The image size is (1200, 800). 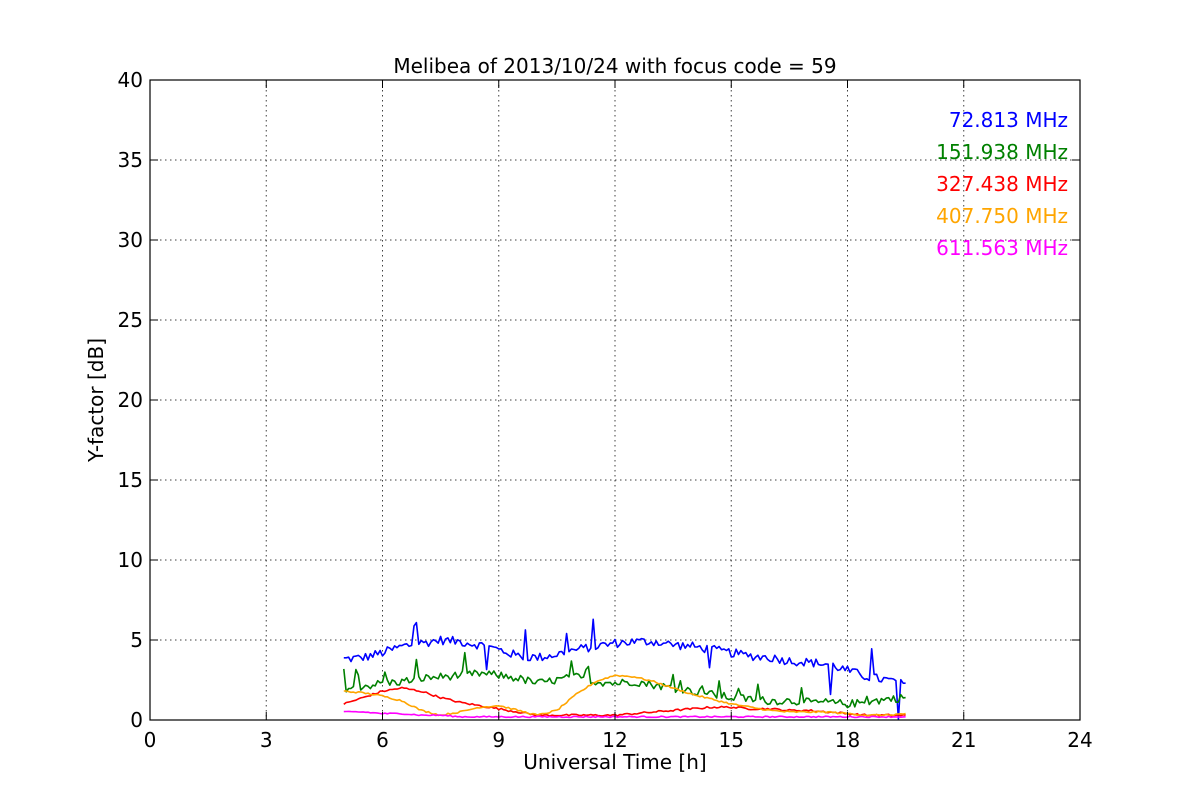 I want to click on legend-entry-4: 407.750 MHz, so click(x=1002, y=216).